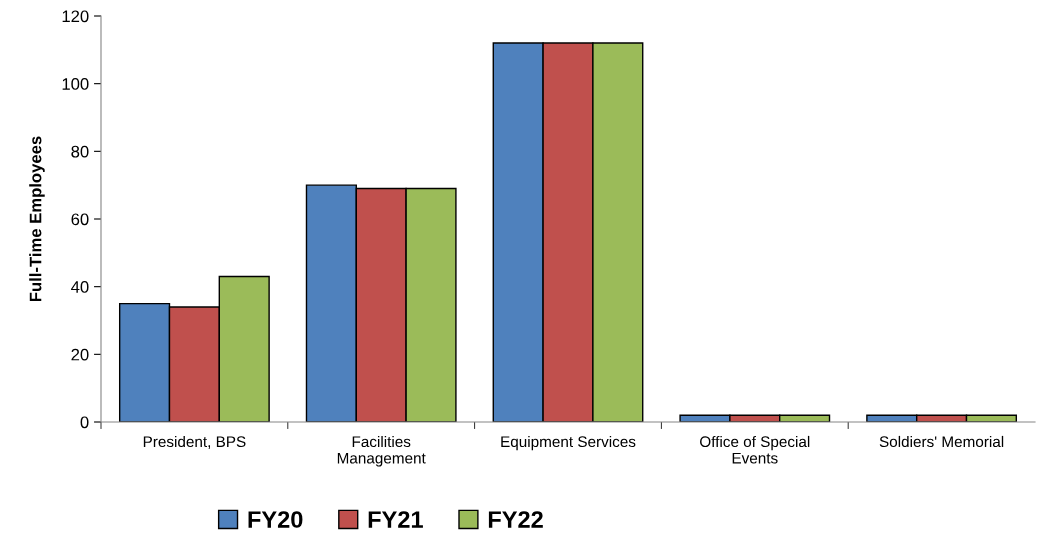 Image resolution: width=1039 pixels, height=537 pixels. I want to click on legend-label: FY22, so click(515, 519).